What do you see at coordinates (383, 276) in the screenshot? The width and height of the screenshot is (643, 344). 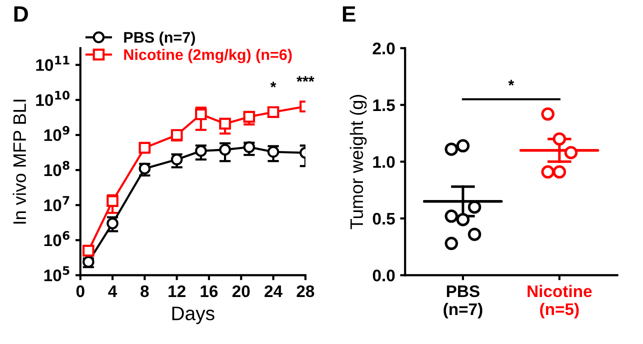 I see `y-tick-label: 0.0` at bounding box center [383, 276].